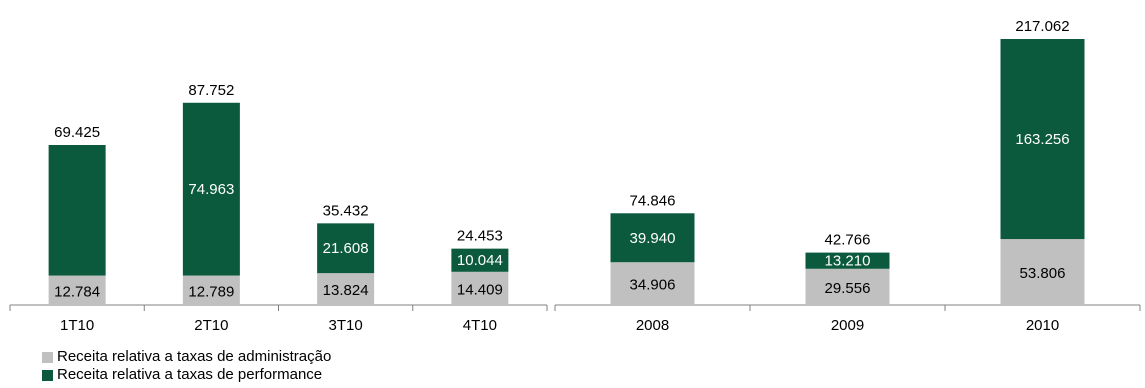 Image resolution: width=1145 pixels, height=388 pixels. I want to click on bar-performance-3T10, so click(346, 248).